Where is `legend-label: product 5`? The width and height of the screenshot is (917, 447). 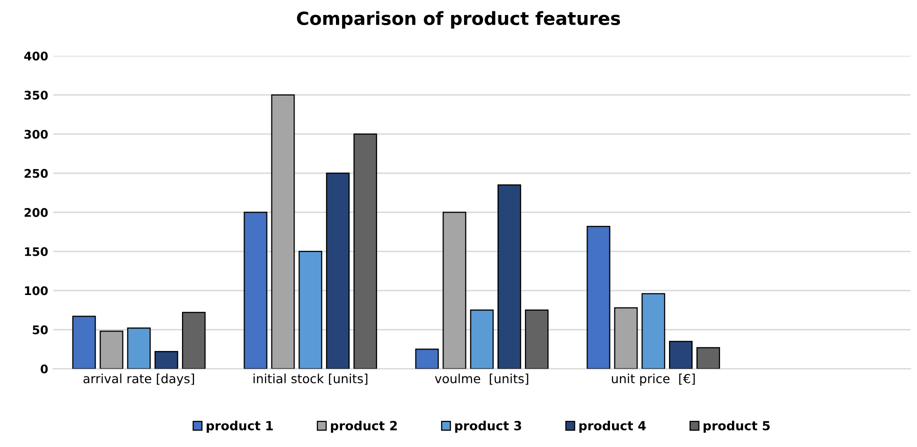
legend-label: product 5 is located at coordinates (737, 426).